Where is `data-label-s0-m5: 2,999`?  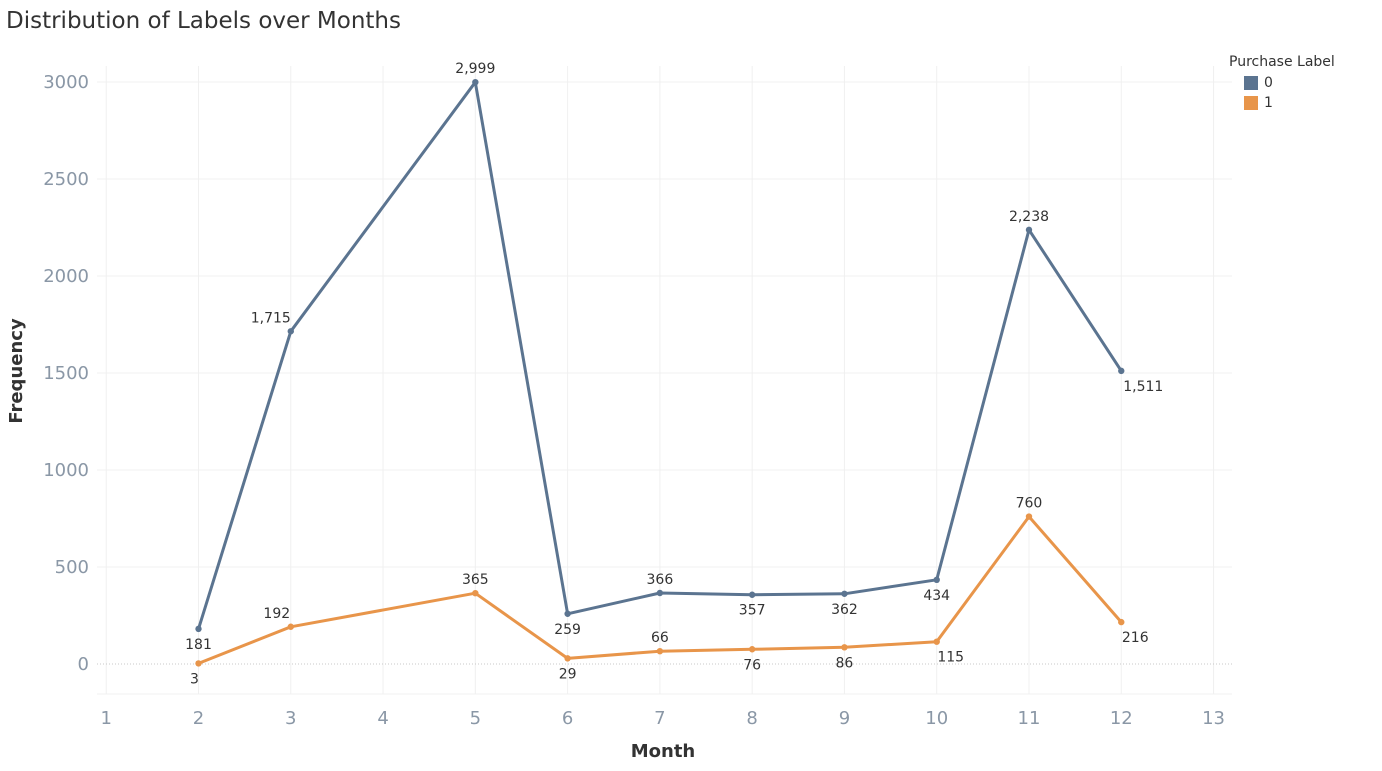
data-label-s0-m5: 2,999 is located at coordinates (475, 69).